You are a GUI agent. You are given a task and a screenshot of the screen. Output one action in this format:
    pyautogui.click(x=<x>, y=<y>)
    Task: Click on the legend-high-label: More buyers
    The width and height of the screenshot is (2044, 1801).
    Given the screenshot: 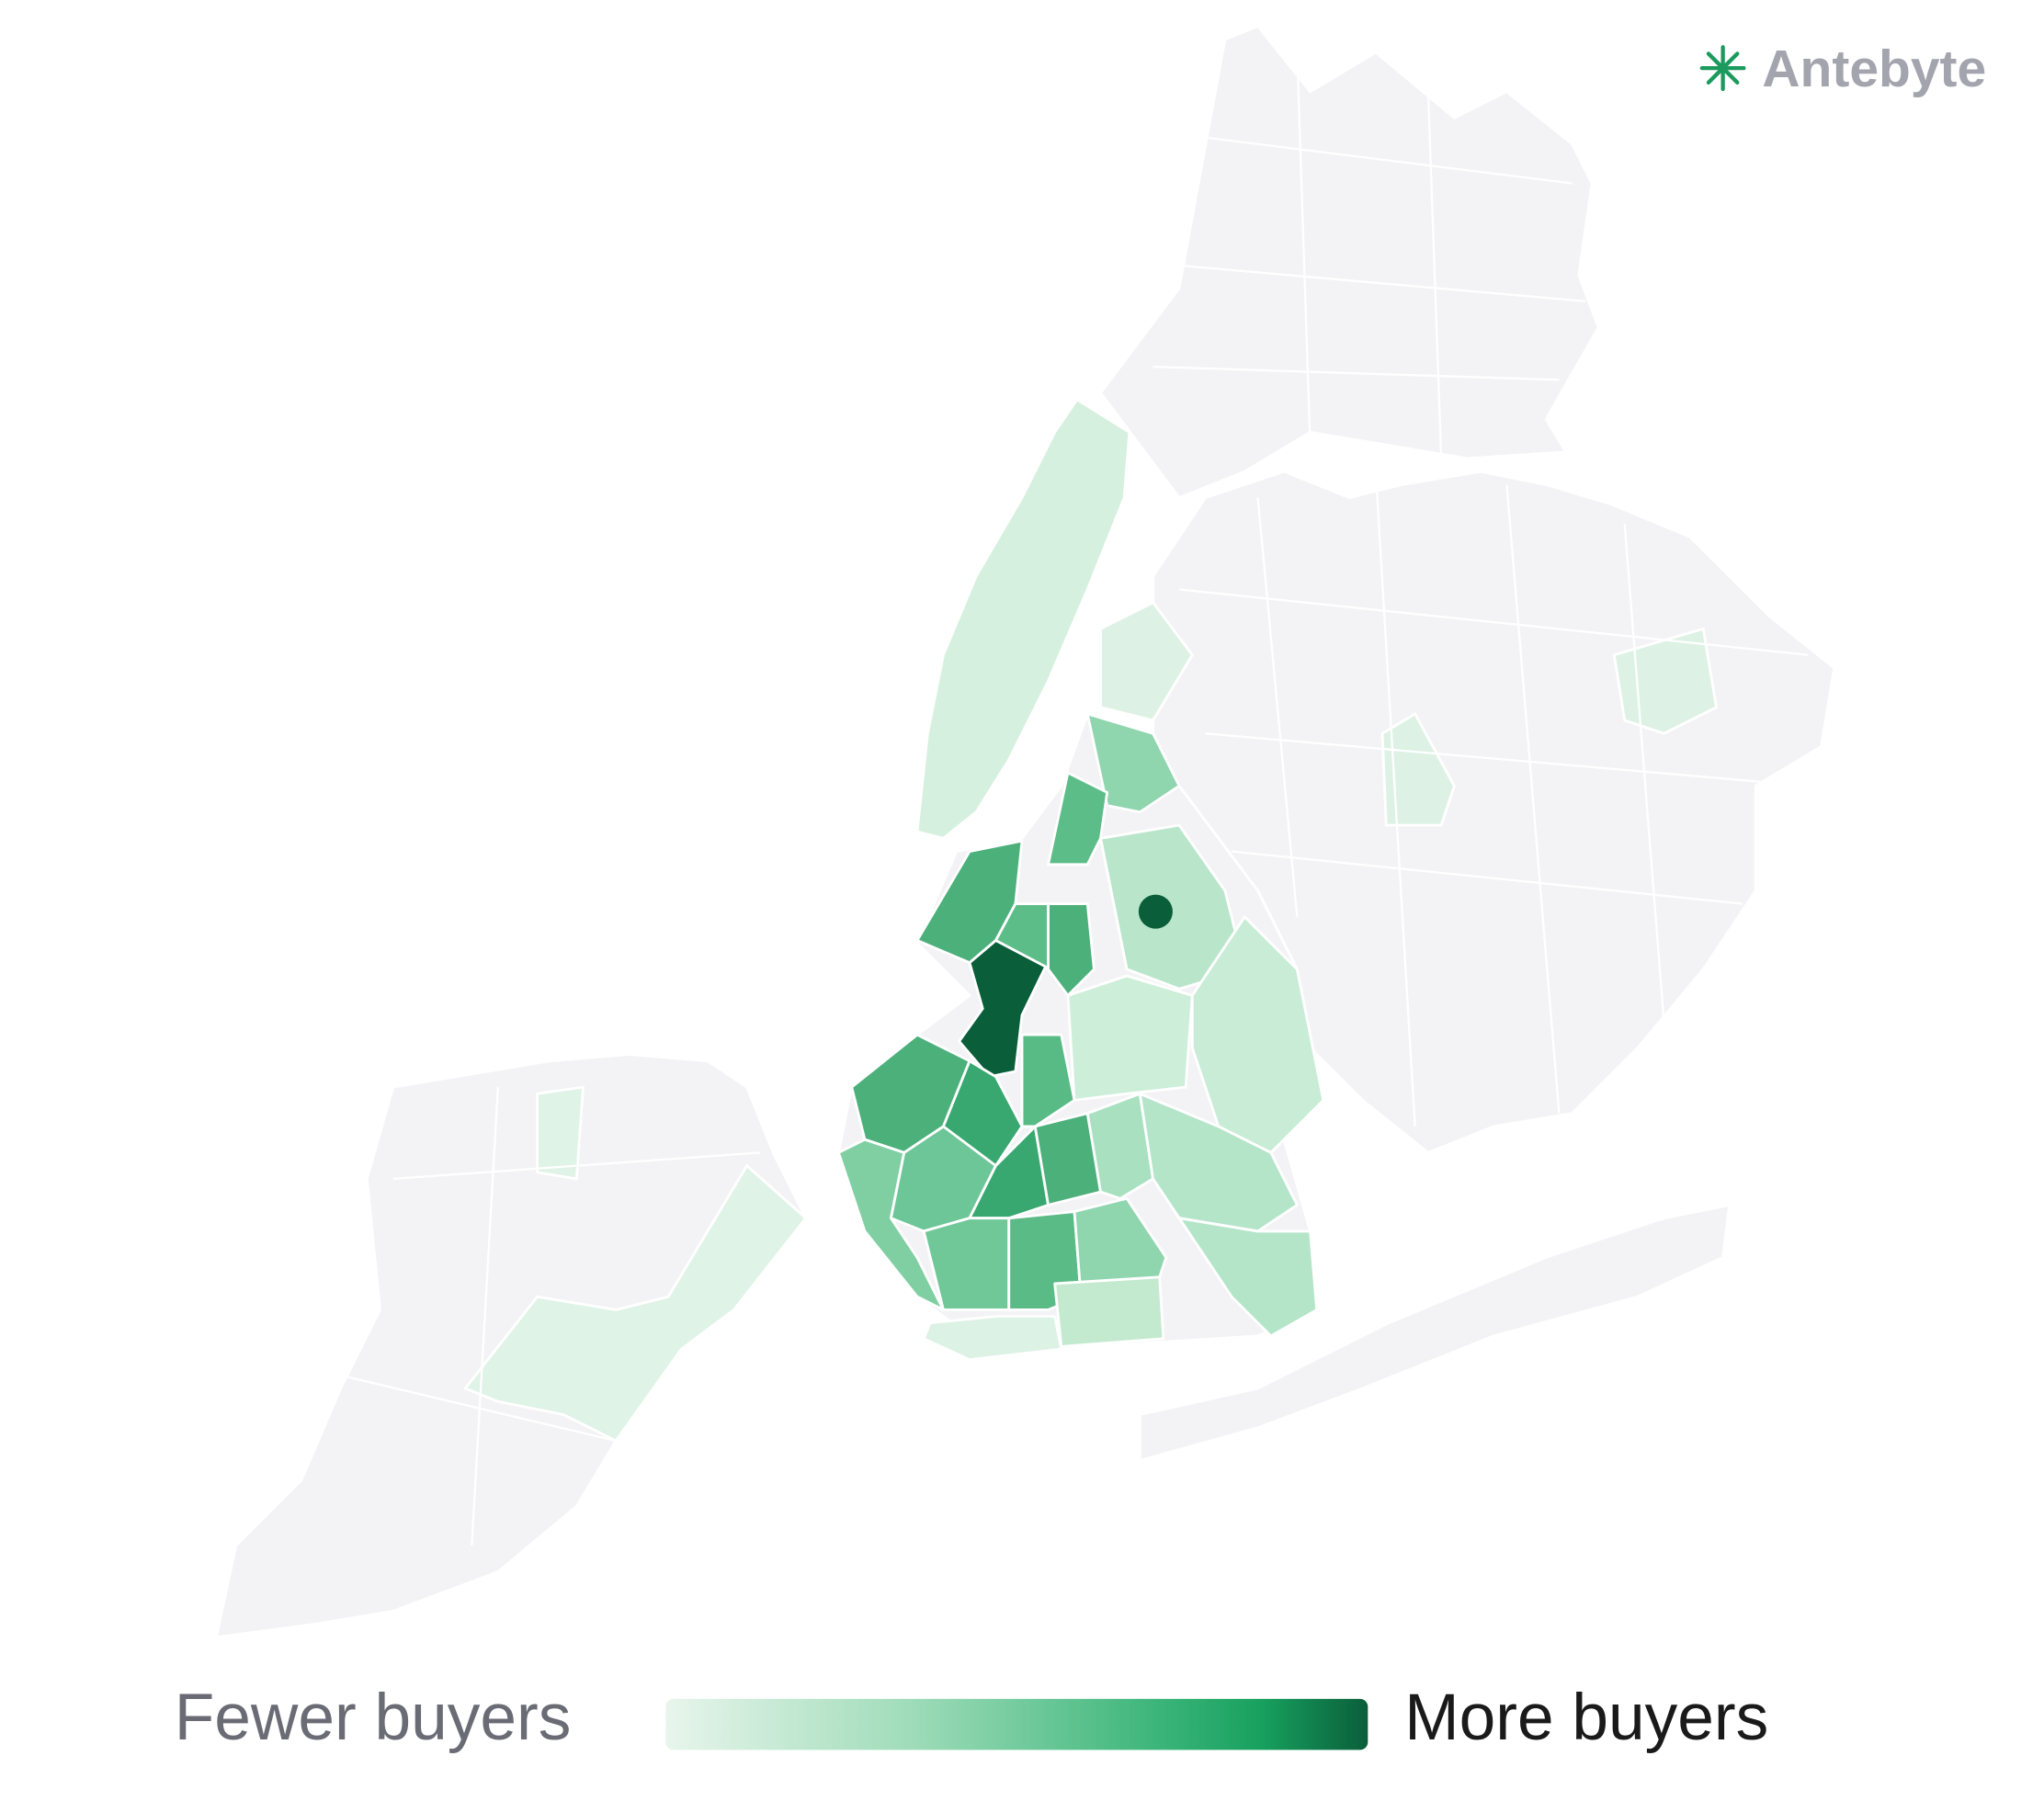 What is the action you would take?
    pyautogui.click(x=1586, y=1717)
    